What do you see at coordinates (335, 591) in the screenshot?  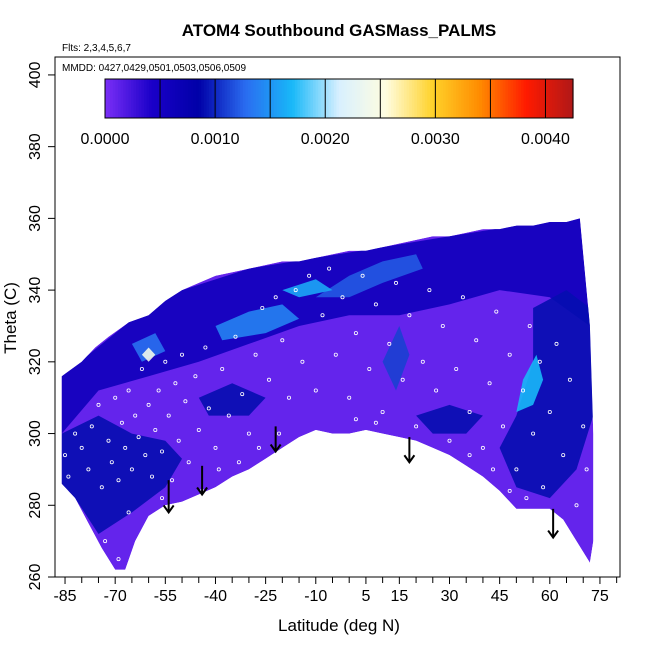 I see `x-axis: -85 -70 -55 -40 -25 -10 5 15 30 45 60 75` at bounding box center [335, 591].